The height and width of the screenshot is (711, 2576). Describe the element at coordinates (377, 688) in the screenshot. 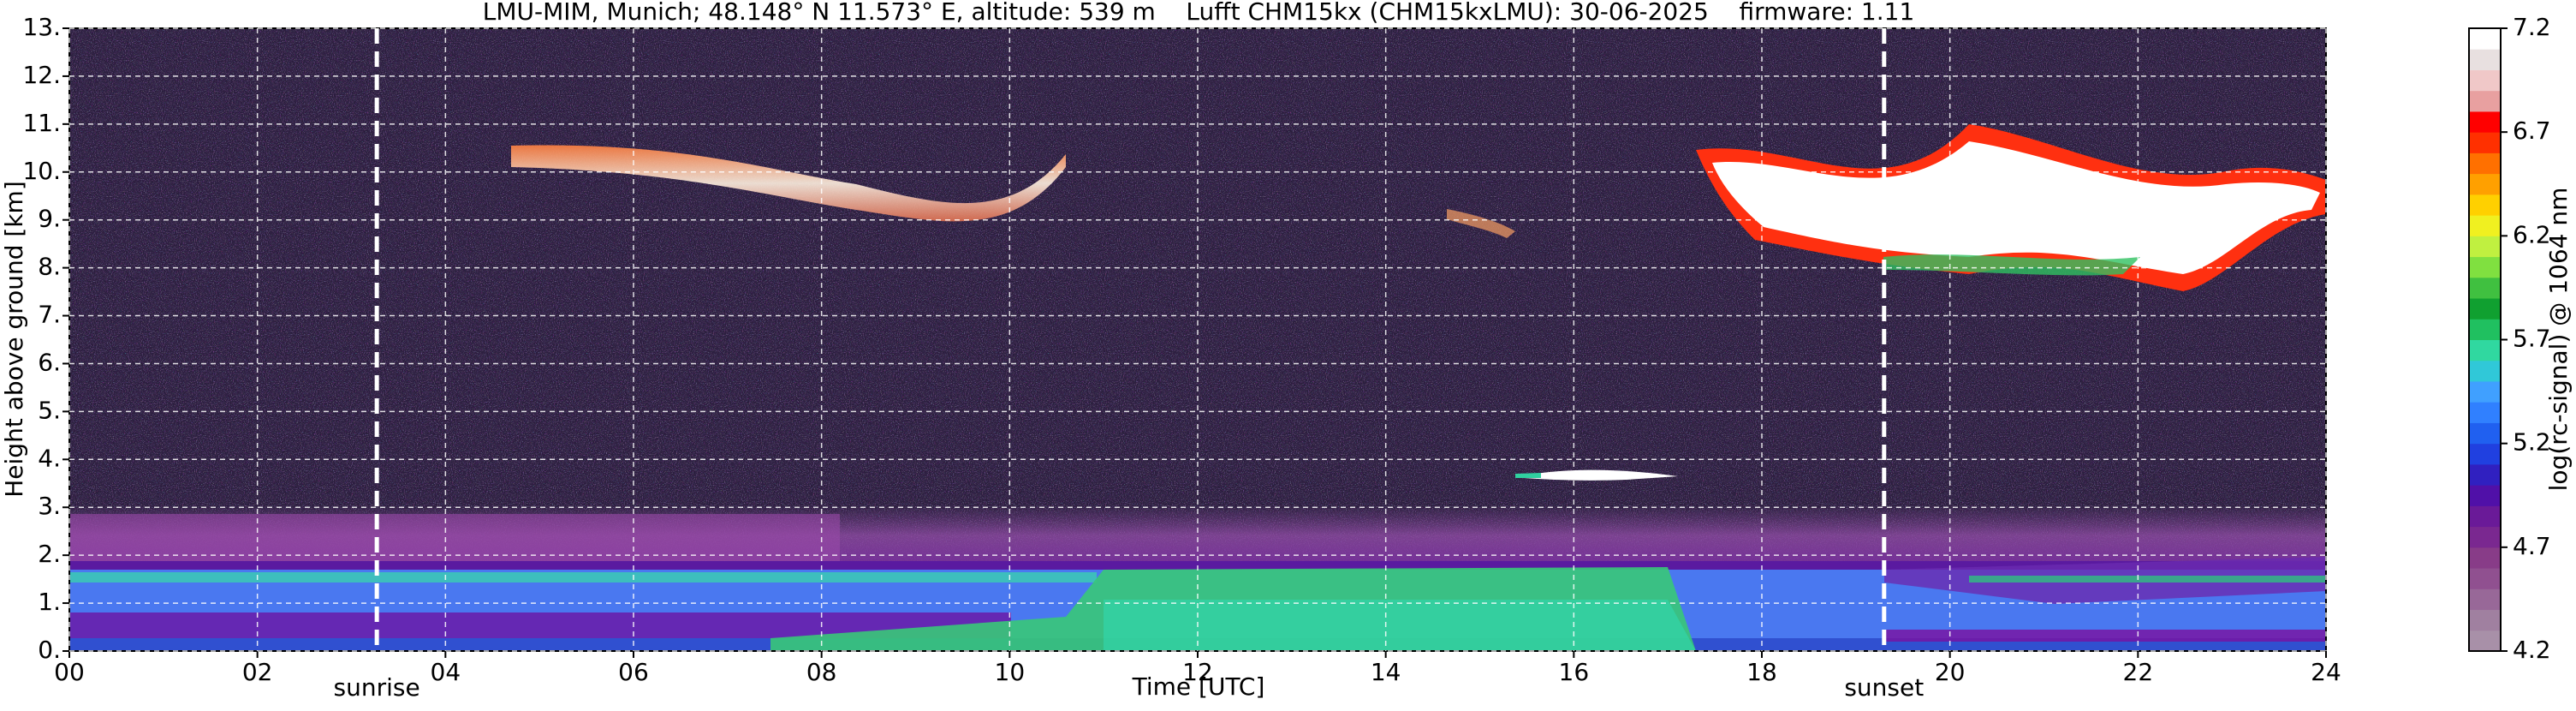

I see `sun-marker-label: sunrise` at that location.